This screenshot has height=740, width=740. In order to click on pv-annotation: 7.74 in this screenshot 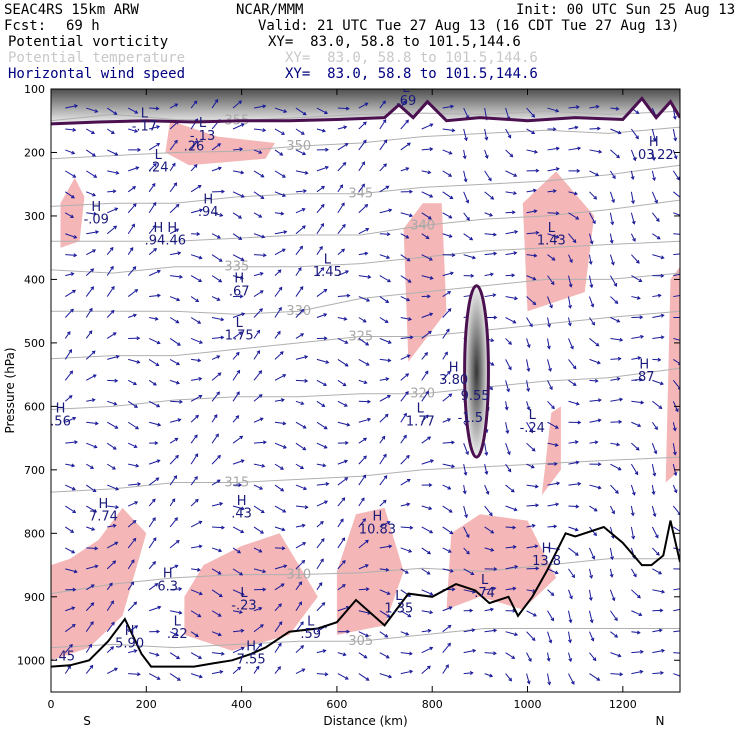, I will do `click(103, 517)`.